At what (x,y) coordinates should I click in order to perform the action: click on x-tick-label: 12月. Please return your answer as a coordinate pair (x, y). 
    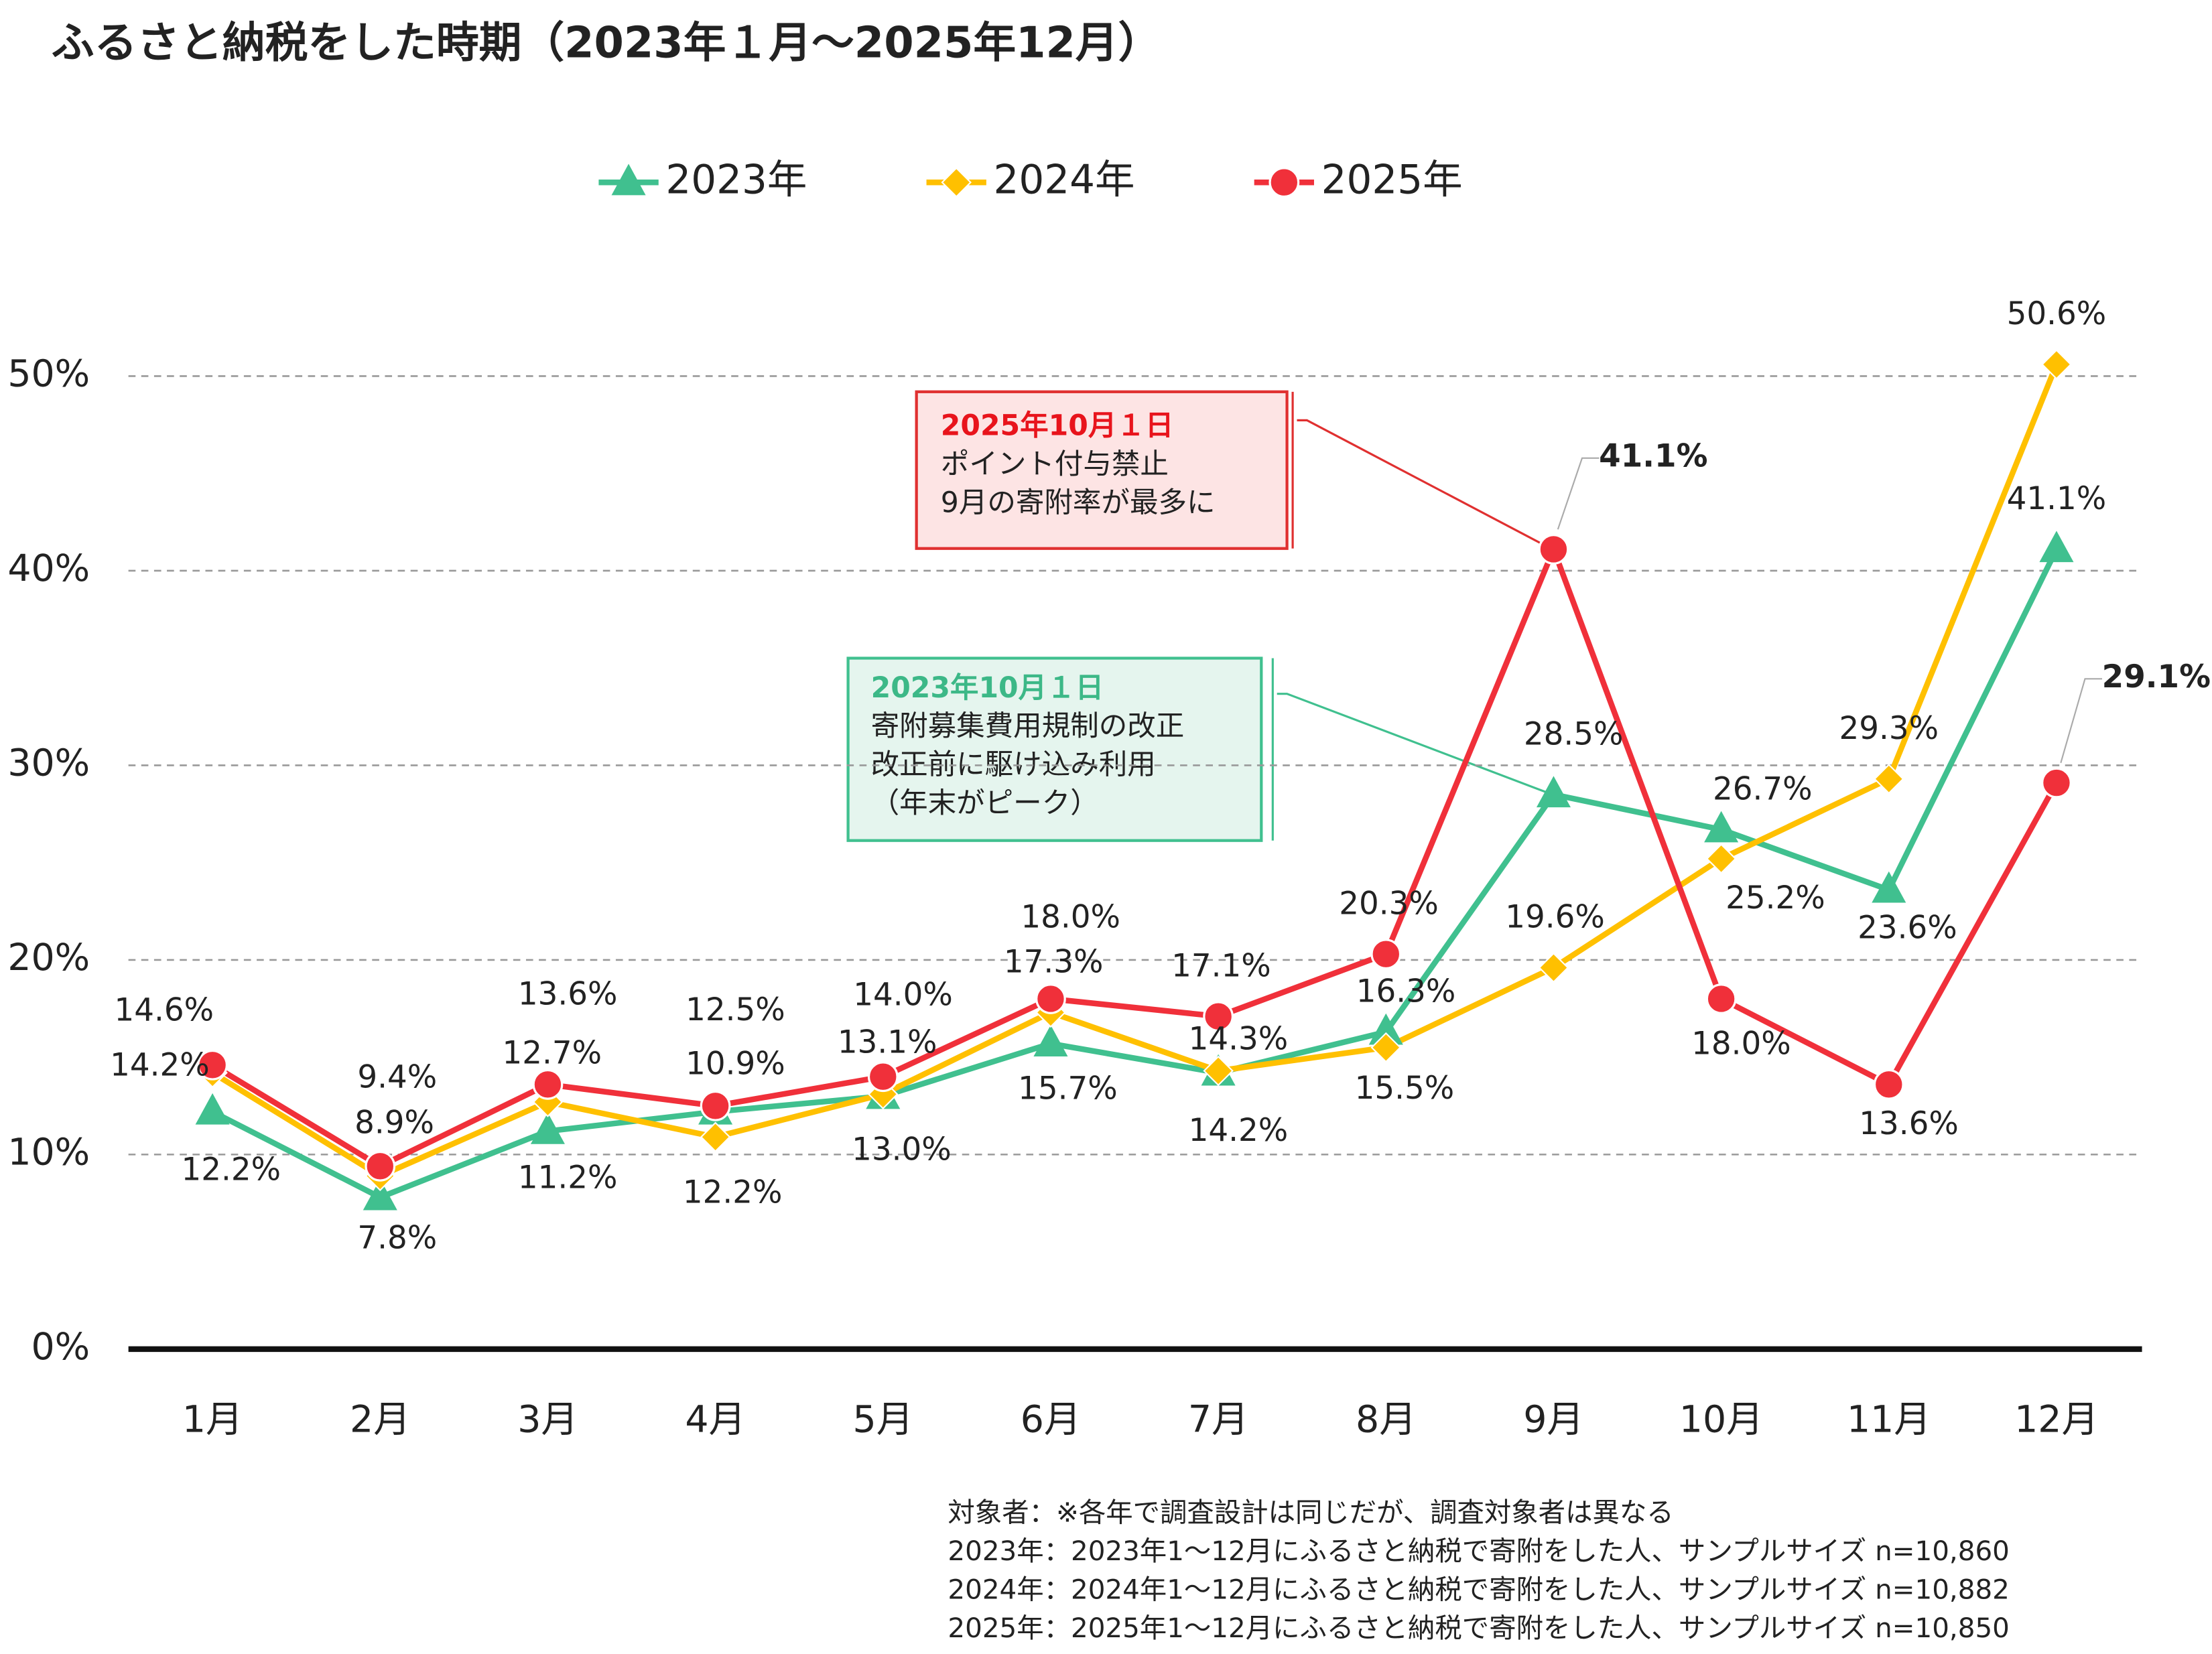
    Looking at the image, I should click on (2056, 1421).